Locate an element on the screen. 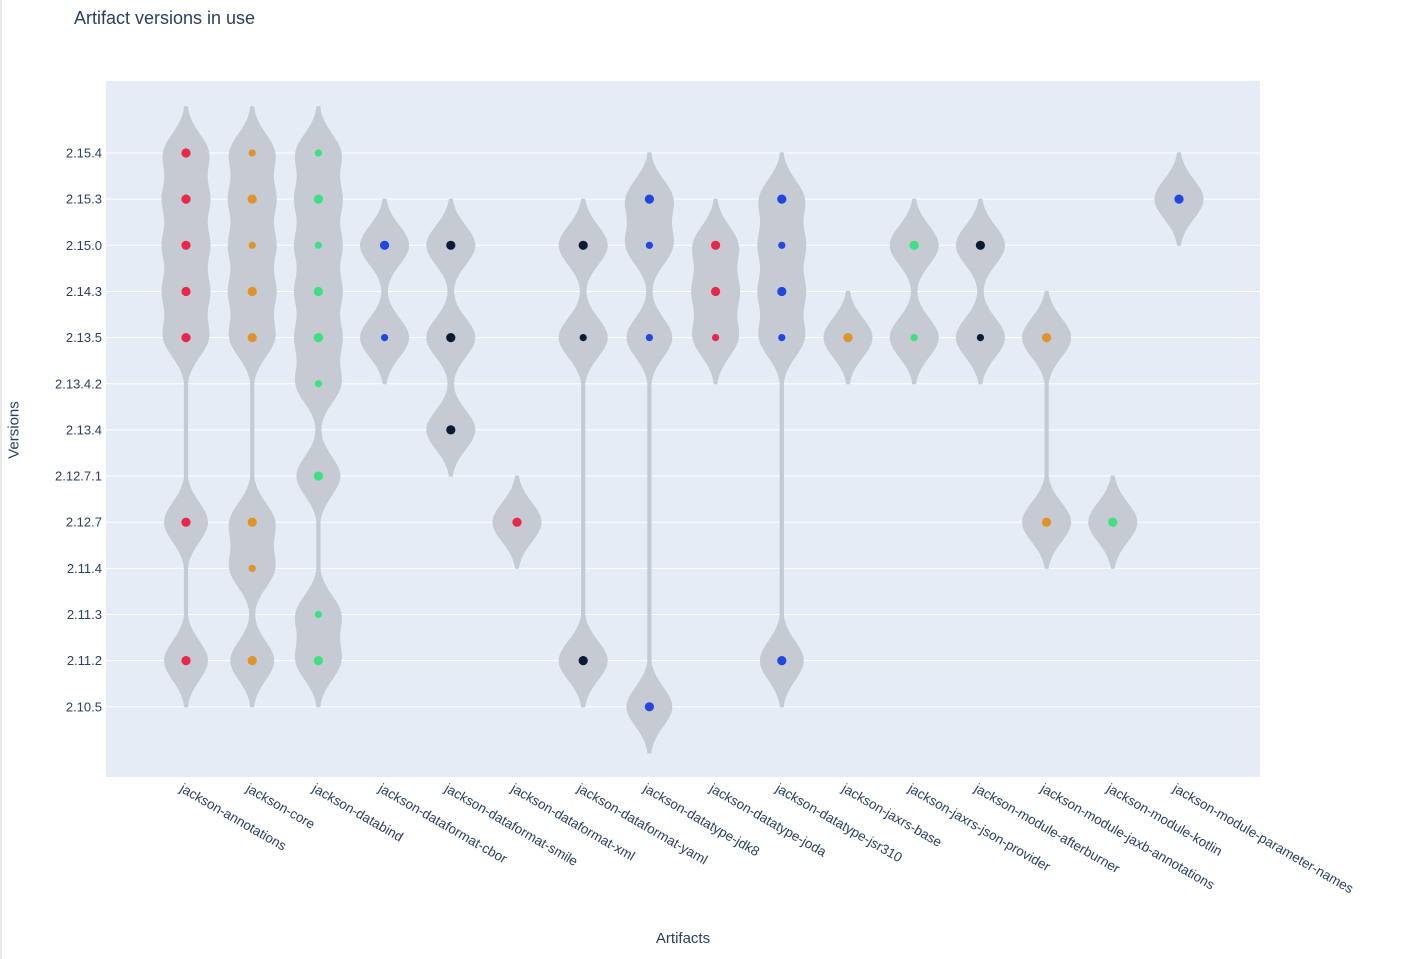 The image size is (1416, 959). page-edge is located at coordinates (1, 479).